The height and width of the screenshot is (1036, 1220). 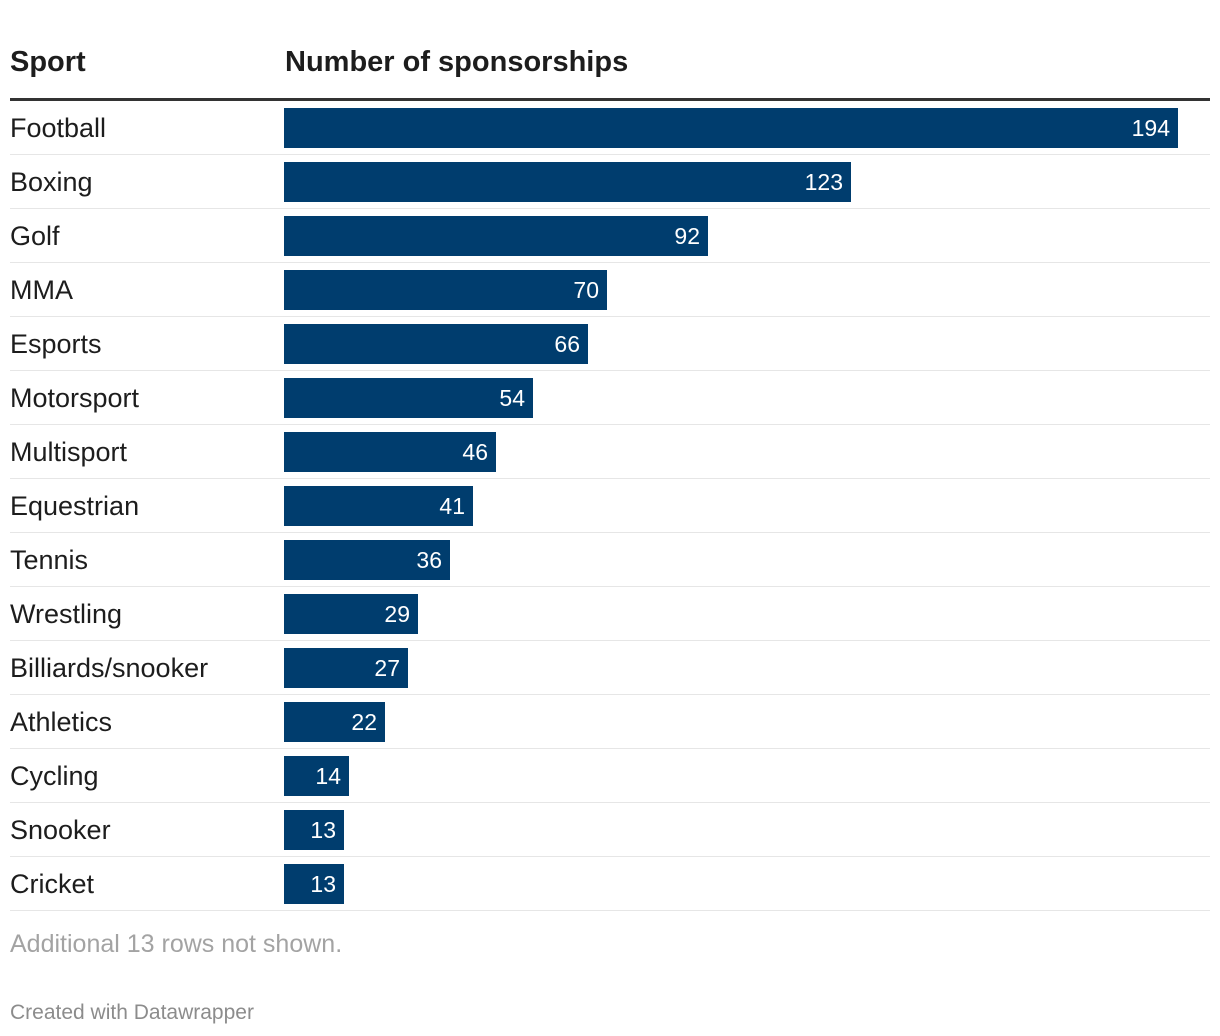 What do you see at coordinates (49, 560) in the screenshot?
I see `category-label: Tennis` at bounding box center [49, 560].